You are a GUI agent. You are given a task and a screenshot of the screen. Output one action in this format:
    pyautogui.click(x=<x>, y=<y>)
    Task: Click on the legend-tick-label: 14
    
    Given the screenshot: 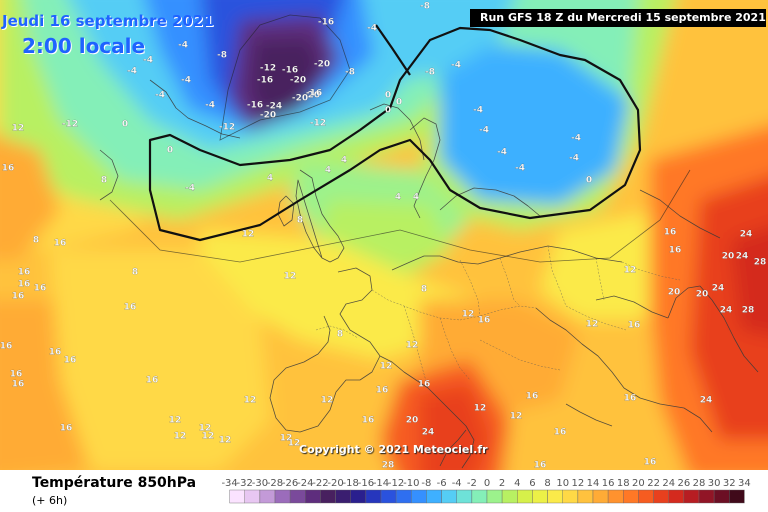 What is the action you would take?
    pyautogui.click(x=593, y=483)
    